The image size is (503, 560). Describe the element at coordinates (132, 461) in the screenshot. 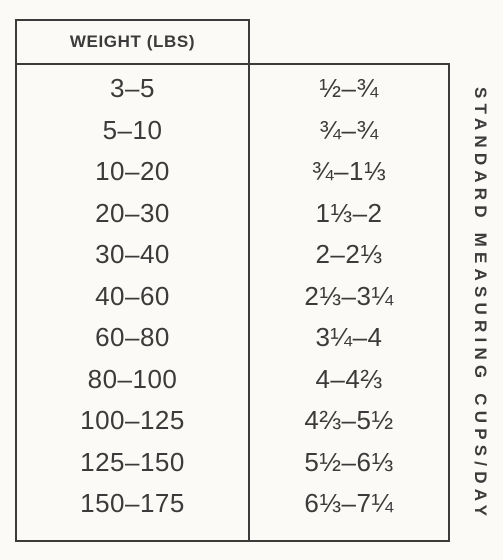

I see `weight-cell: 125–150` at that location.